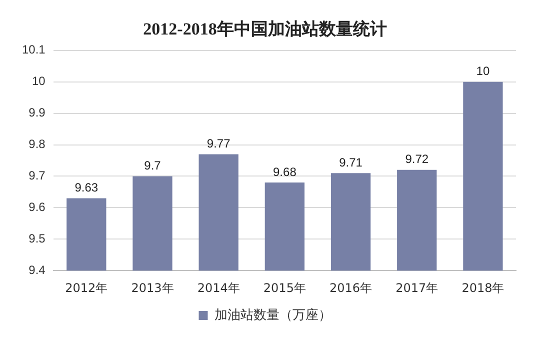 The height and width of the screenshot is (340, 538). I want to click on data-label: 9.68, so click(285, 171).